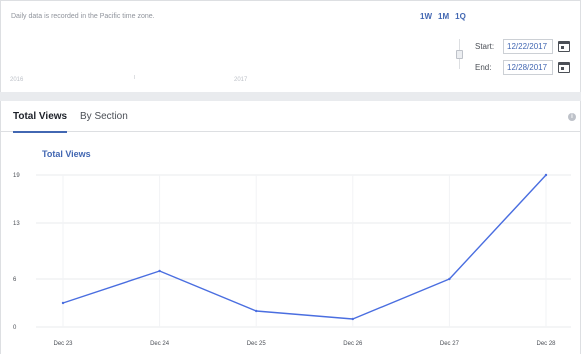 This screenshot has width=581, height=354. I want to click on range-buttons: 1W 1M 1Q, so click(443, 16).